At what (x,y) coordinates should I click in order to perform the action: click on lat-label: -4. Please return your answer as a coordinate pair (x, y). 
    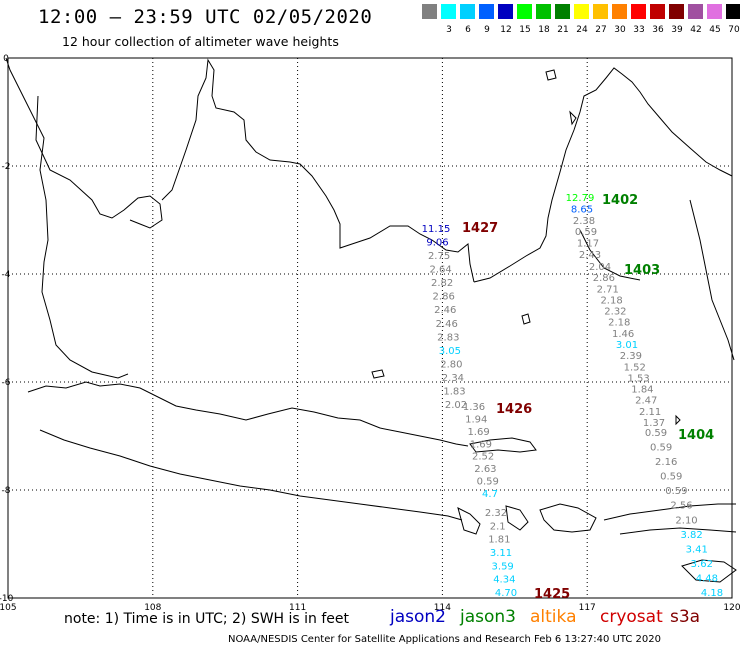
    Looking at the image, I should click on (6, 275).